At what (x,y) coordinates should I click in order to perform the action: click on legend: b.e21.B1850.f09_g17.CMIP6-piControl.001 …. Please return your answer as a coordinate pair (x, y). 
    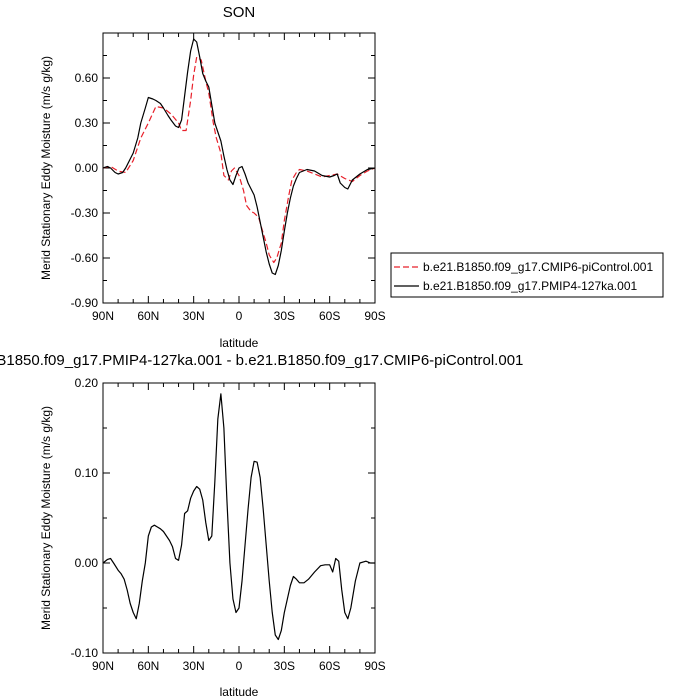
    Looking at the image, I should click on (527, 275).